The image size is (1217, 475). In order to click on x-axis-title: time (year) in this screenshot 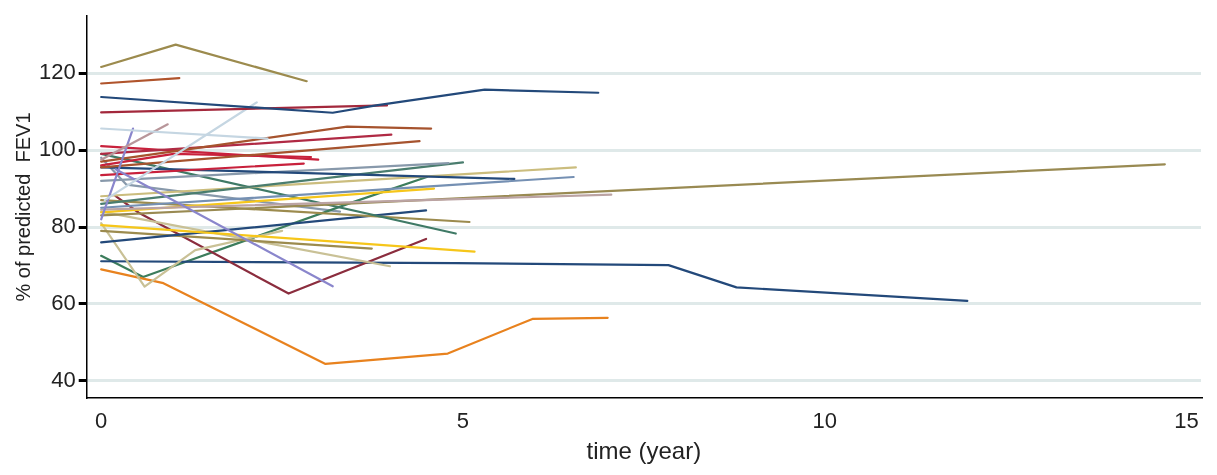, I will do `click(644, 451)`.